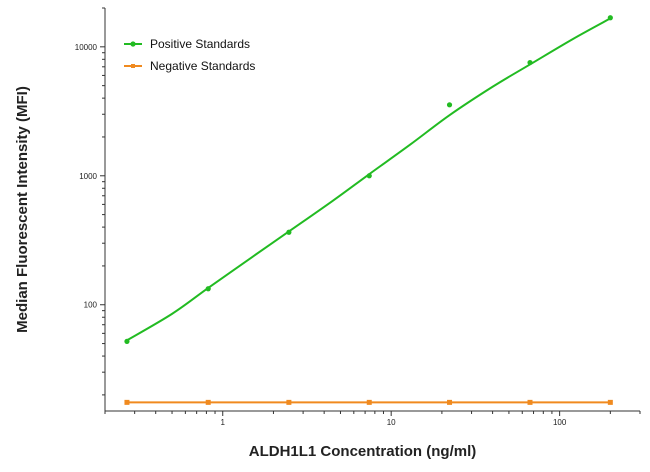 The image size is (650, 472). Describe the element at coordinates (189, 55) in the screenshot. I see `legend: Positive Standards Negative Standards` at that location.